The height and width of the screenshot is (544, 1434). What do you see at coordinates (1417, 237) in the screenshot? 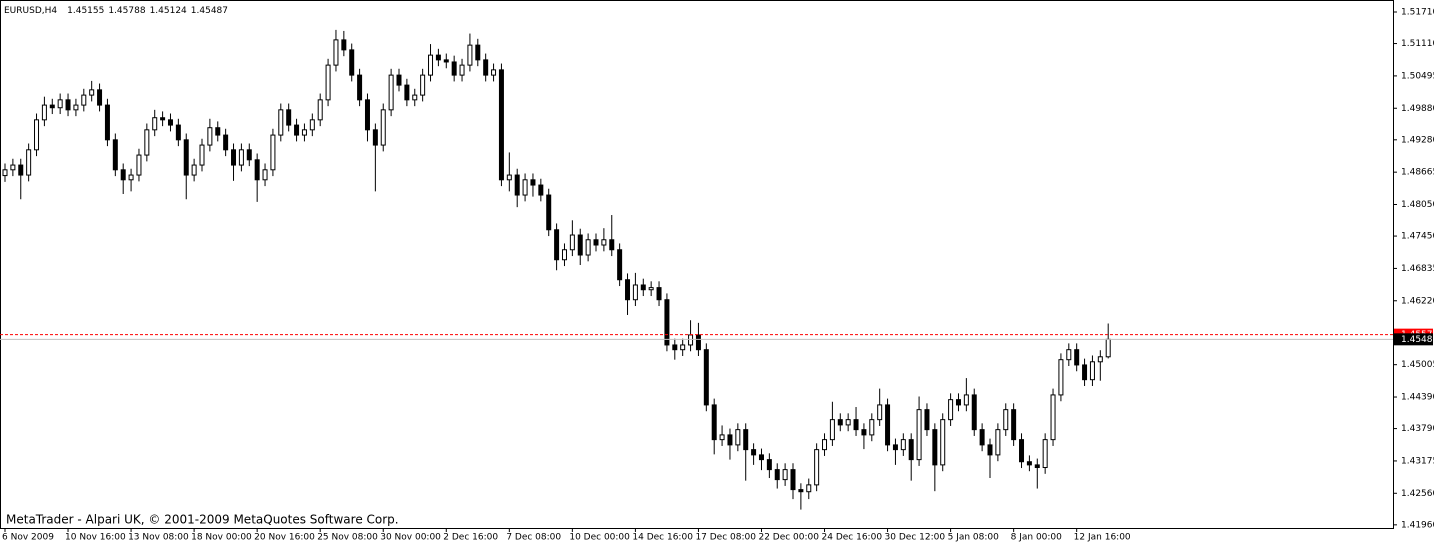
I see `y-tick-label: 1.47450` at bounding box center [1417, 237].